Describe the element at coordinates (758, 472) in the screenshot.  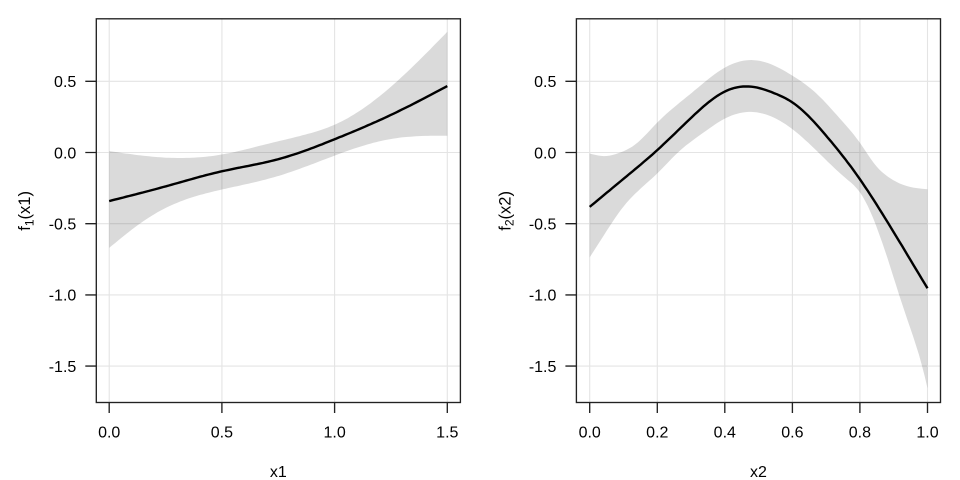
I see `svg-text: x2` at that location.